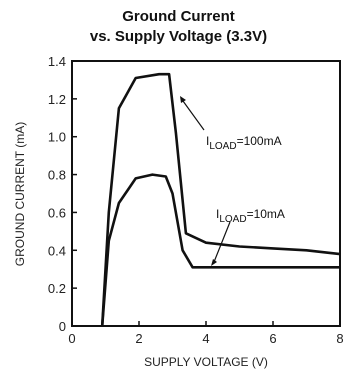 The width and height of the screenshot is (357, 370). Describe the element at coordinates (250, 216) in the screenshot. I see `legend-10ma-label: ILOAD=10mA` at that location.